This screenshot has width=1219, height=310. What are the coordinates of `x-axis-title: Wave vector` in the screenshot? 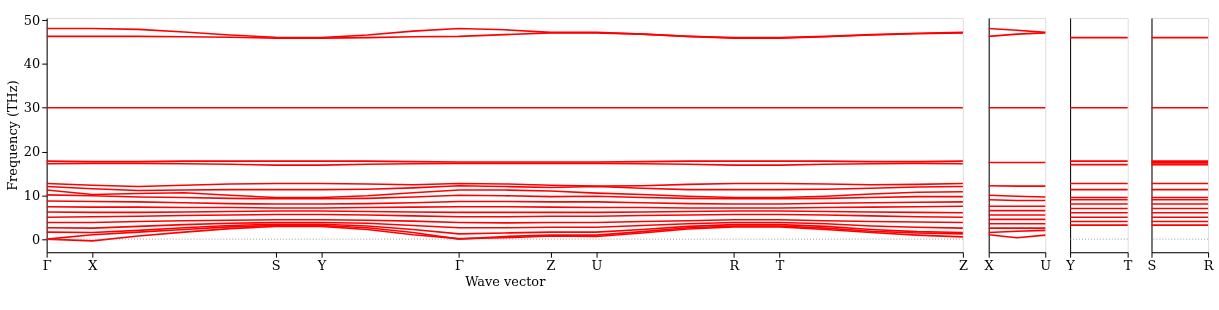 It's located at (506, 282).